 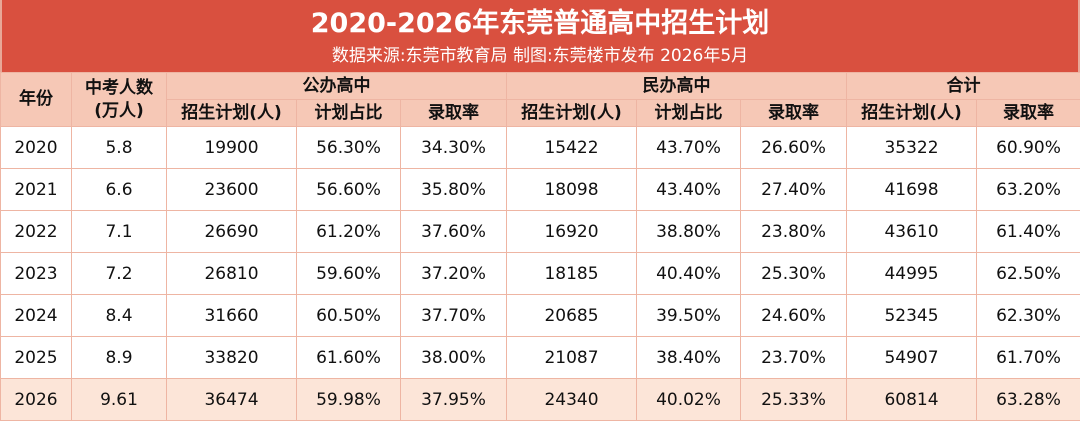 What do you see at coordinates (36, 99) in the screenshot?
I see `header-year: 年份` at bounding box center [36, 99].